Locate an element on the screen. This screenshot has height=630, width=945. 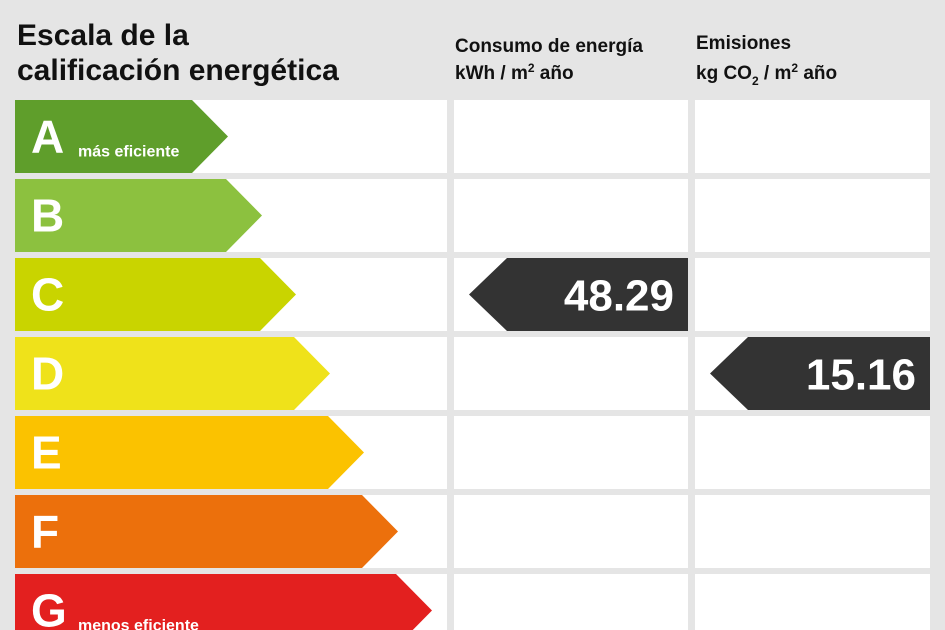
column-unit: kg CO2 / m2 año is located at coordinates (766, 74).